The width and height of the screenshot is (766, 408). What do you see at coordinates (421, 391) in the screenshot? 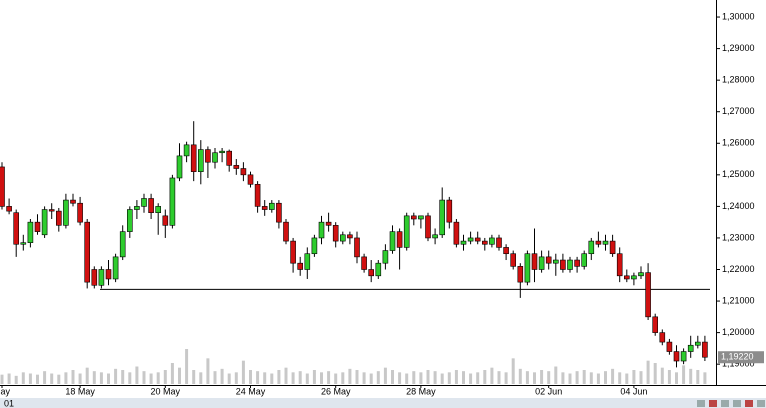
I see `x-tick-label: 28 May` at bounding box center [421, 391].